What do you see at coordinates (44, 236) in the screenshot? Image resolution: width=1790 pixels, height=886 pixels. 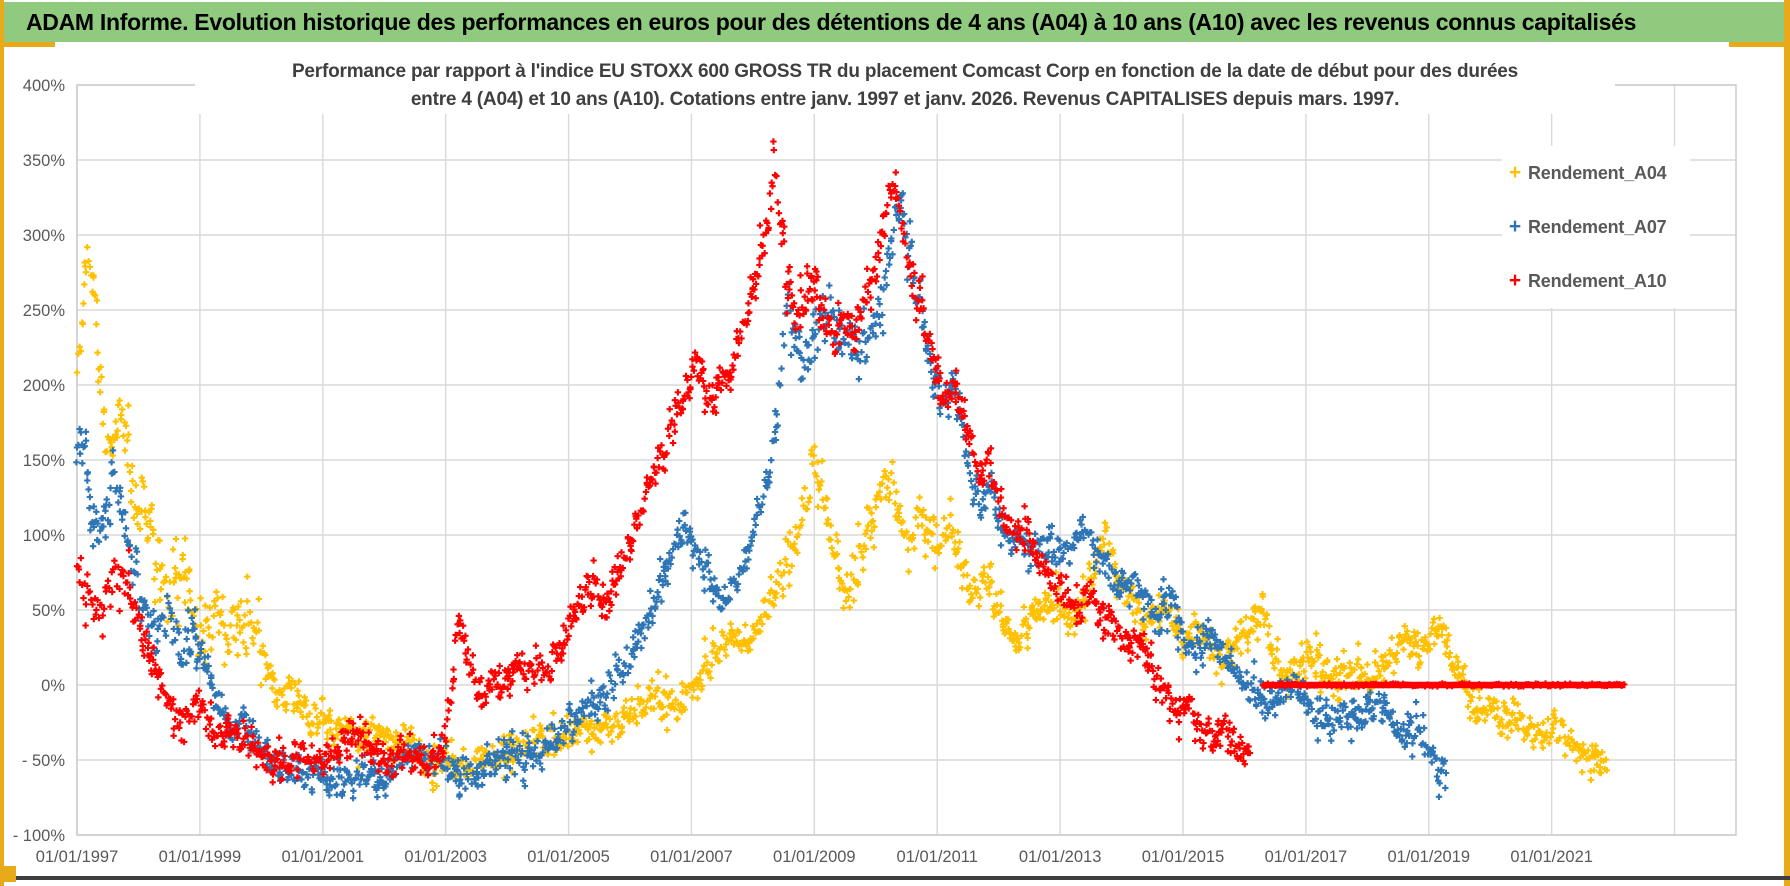 I see `y-axis-label: 300%` at bounding box center [44, 236].